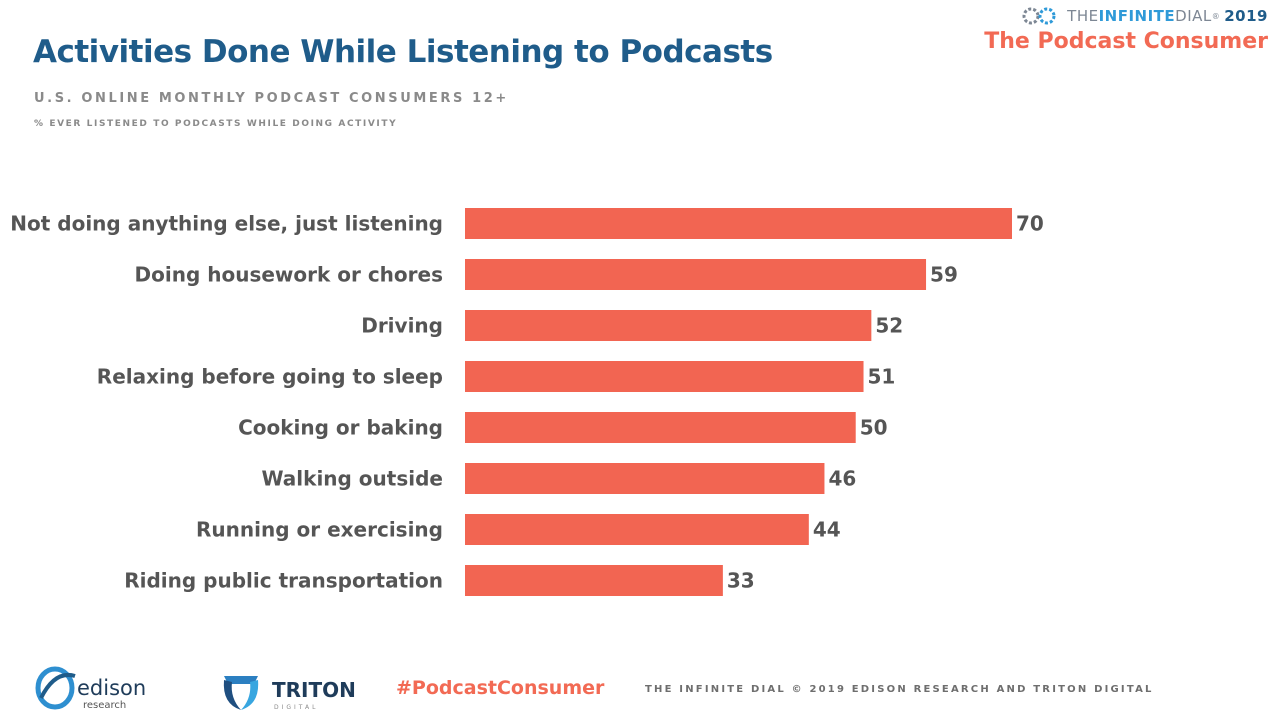 The height and width of the screenshot is (727, 1280). Describe the element at coordinates (319, 530) in the screenshot. I see `category-label: Running or exercising` at that location.